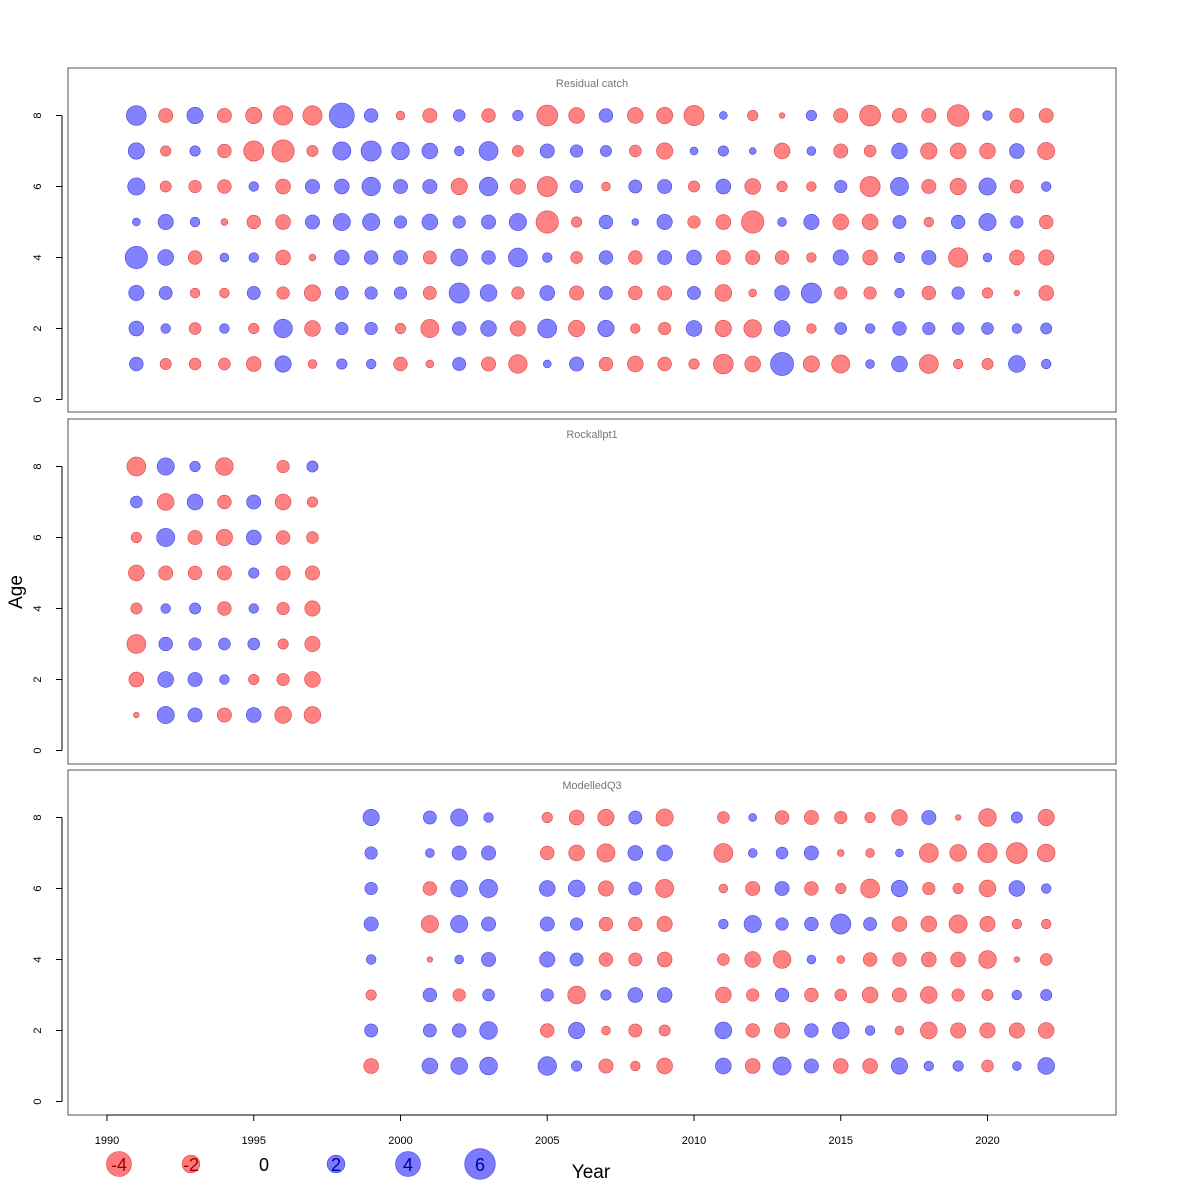 The height and width of the screenshot is (1200, 1200). I want to click on legend-bubble, so click(191, 1164).